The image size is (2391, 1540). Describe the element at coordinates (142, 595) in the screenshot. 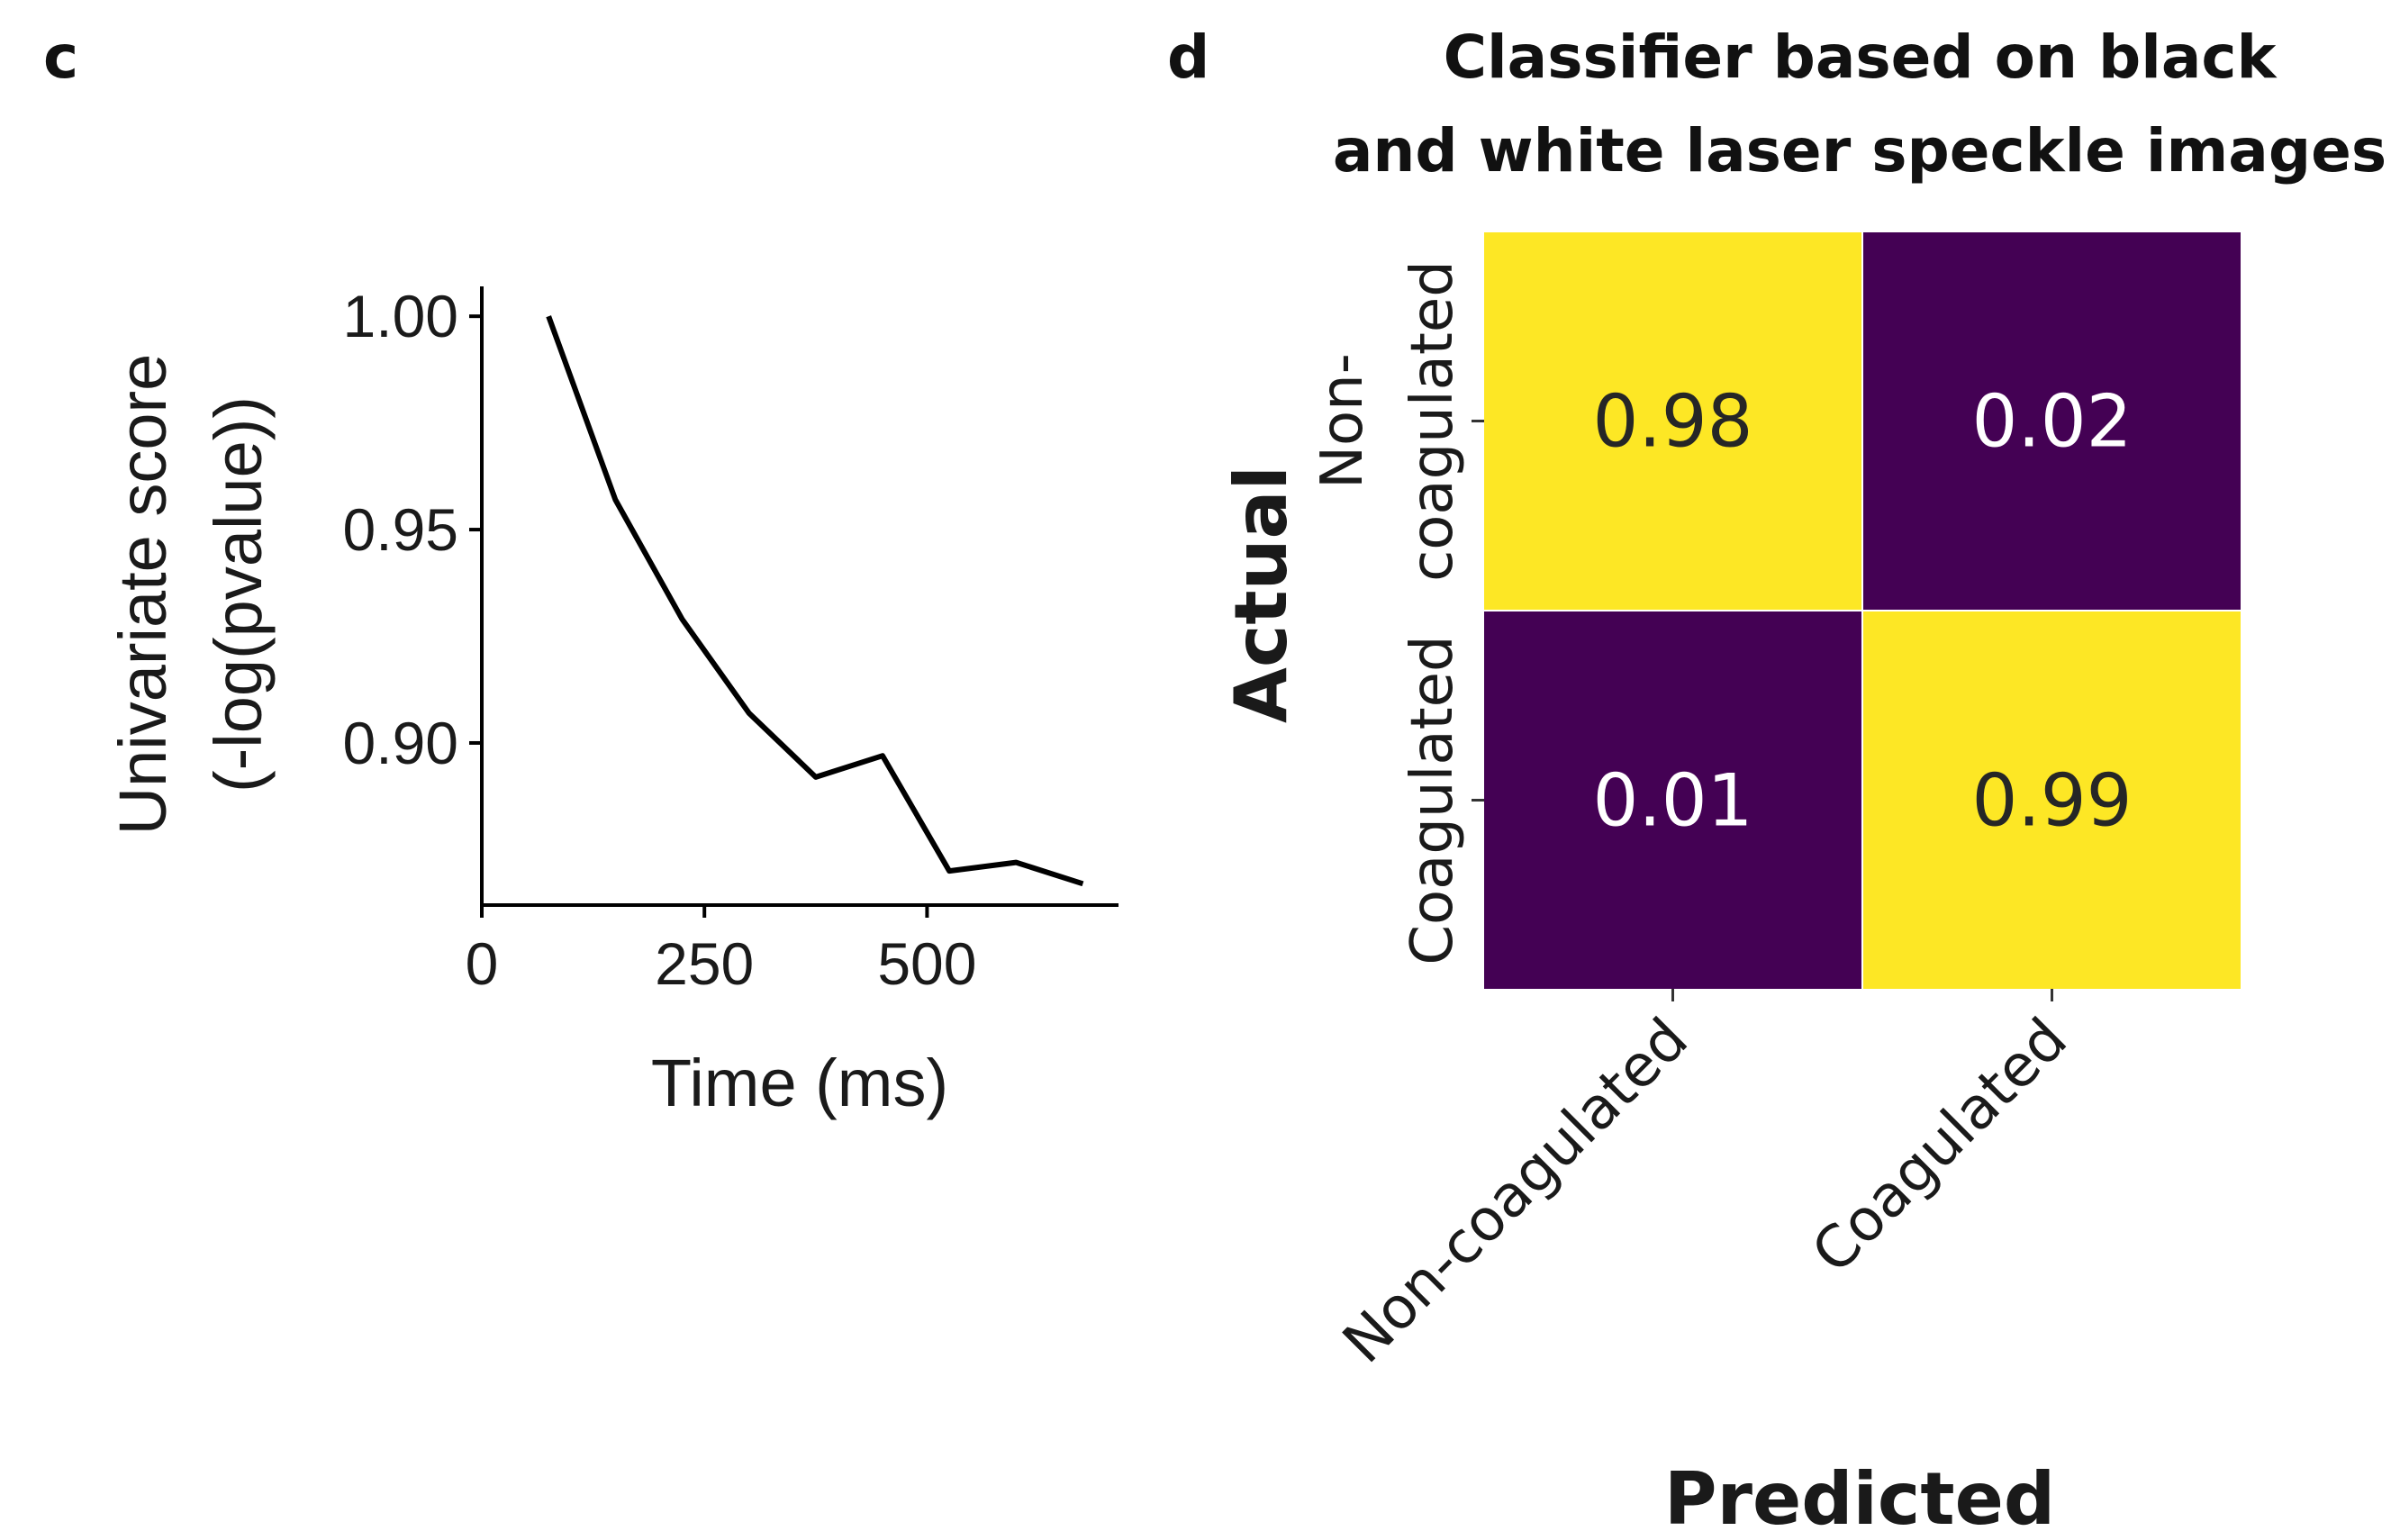

I see `y-axis-label-line1: Univariate score` at that location.